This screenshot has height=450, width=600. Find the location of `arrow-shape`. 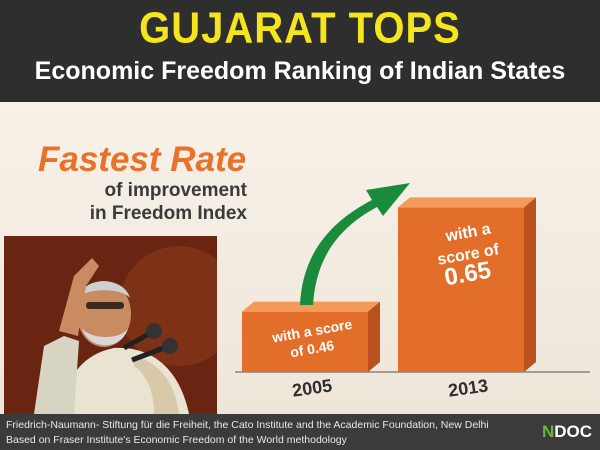

arrow-shape is located at coordinates (355, 244).